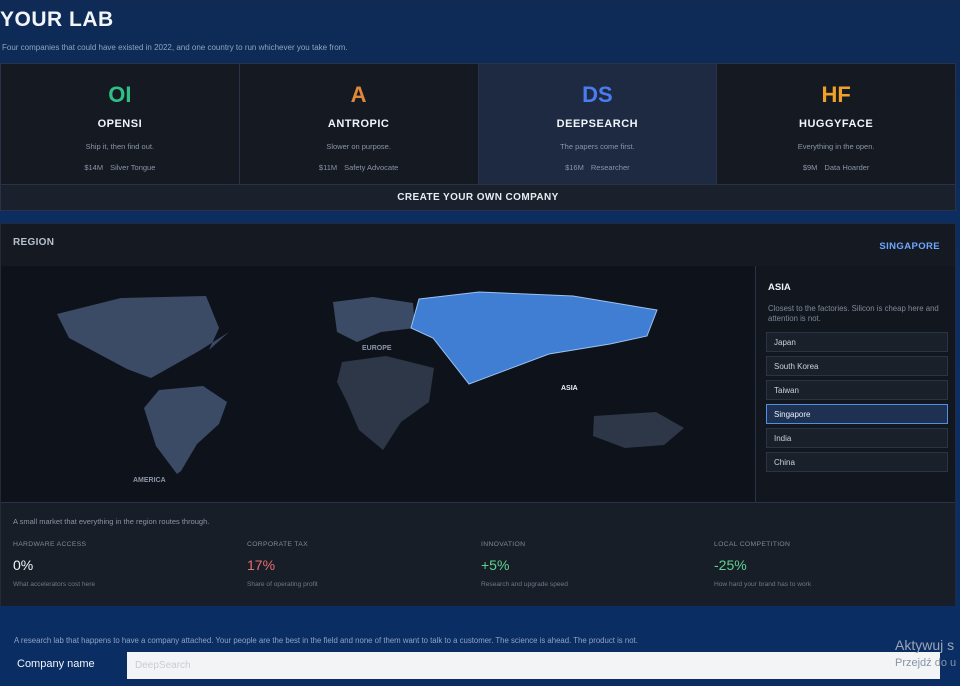 This screenshot has width=960, height=686. I want to click on company-budget: $14M, so click(94, 167).